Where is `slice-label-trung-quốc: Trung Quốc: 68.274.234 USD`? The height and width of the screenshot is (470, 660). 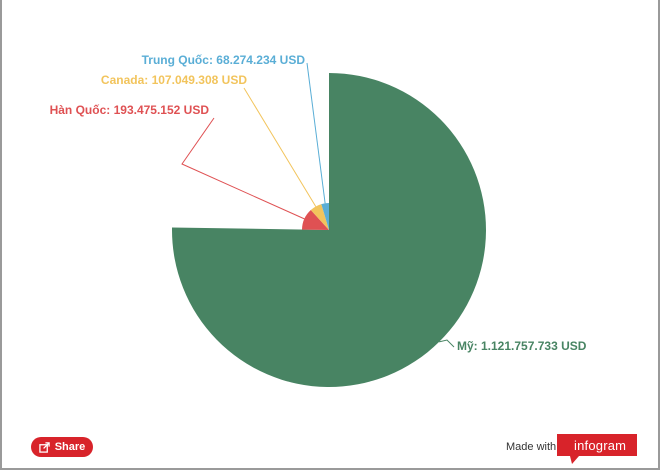 slice-label-trung-quốc: Trung Quốc: 68.274.234 USD is located at coordinates (224, 60).